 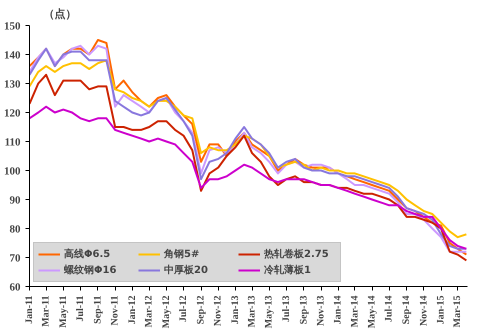 I want to click on x-tick-label: Jan-11, so click(x=29, y=309).